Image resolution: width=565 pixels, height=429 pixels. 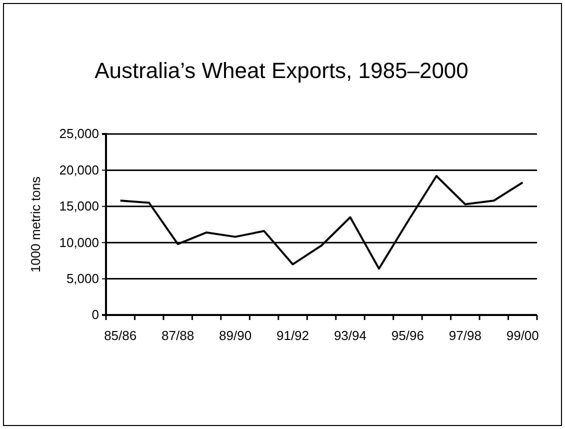 What do you see at coordinates (281, 70) in the screenshot?
I see `chart-title: Australia’s Wheat Exports, 1985–2000` at bounding box center [281, 70].